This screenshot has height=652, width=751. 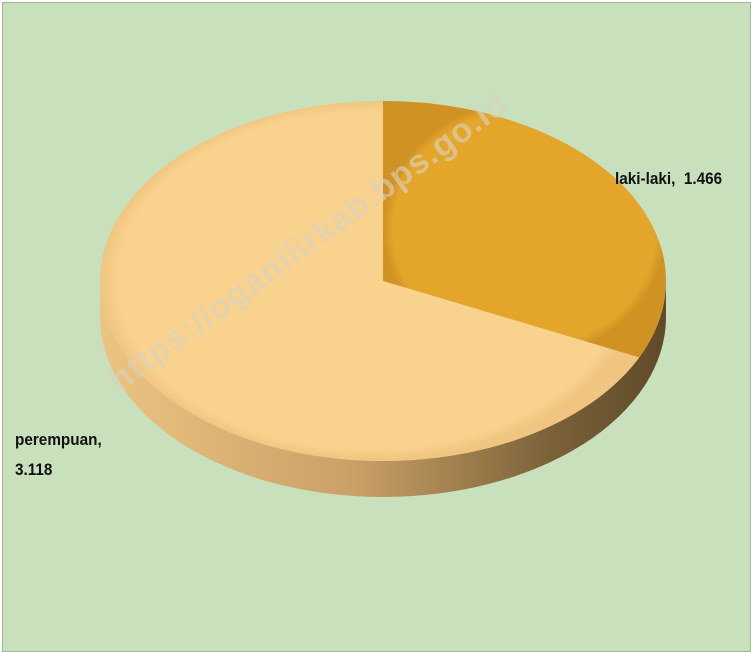 I want to click on perempuan-value: 3.118, so click(x=34, y=469).